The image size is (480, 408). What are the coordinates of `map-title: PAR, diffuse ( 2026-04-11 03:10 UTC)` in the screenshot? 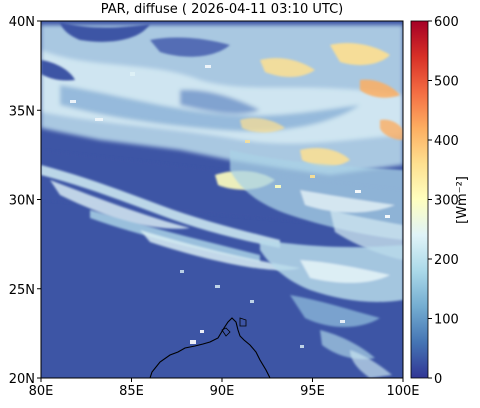 It's located at (222, 9).